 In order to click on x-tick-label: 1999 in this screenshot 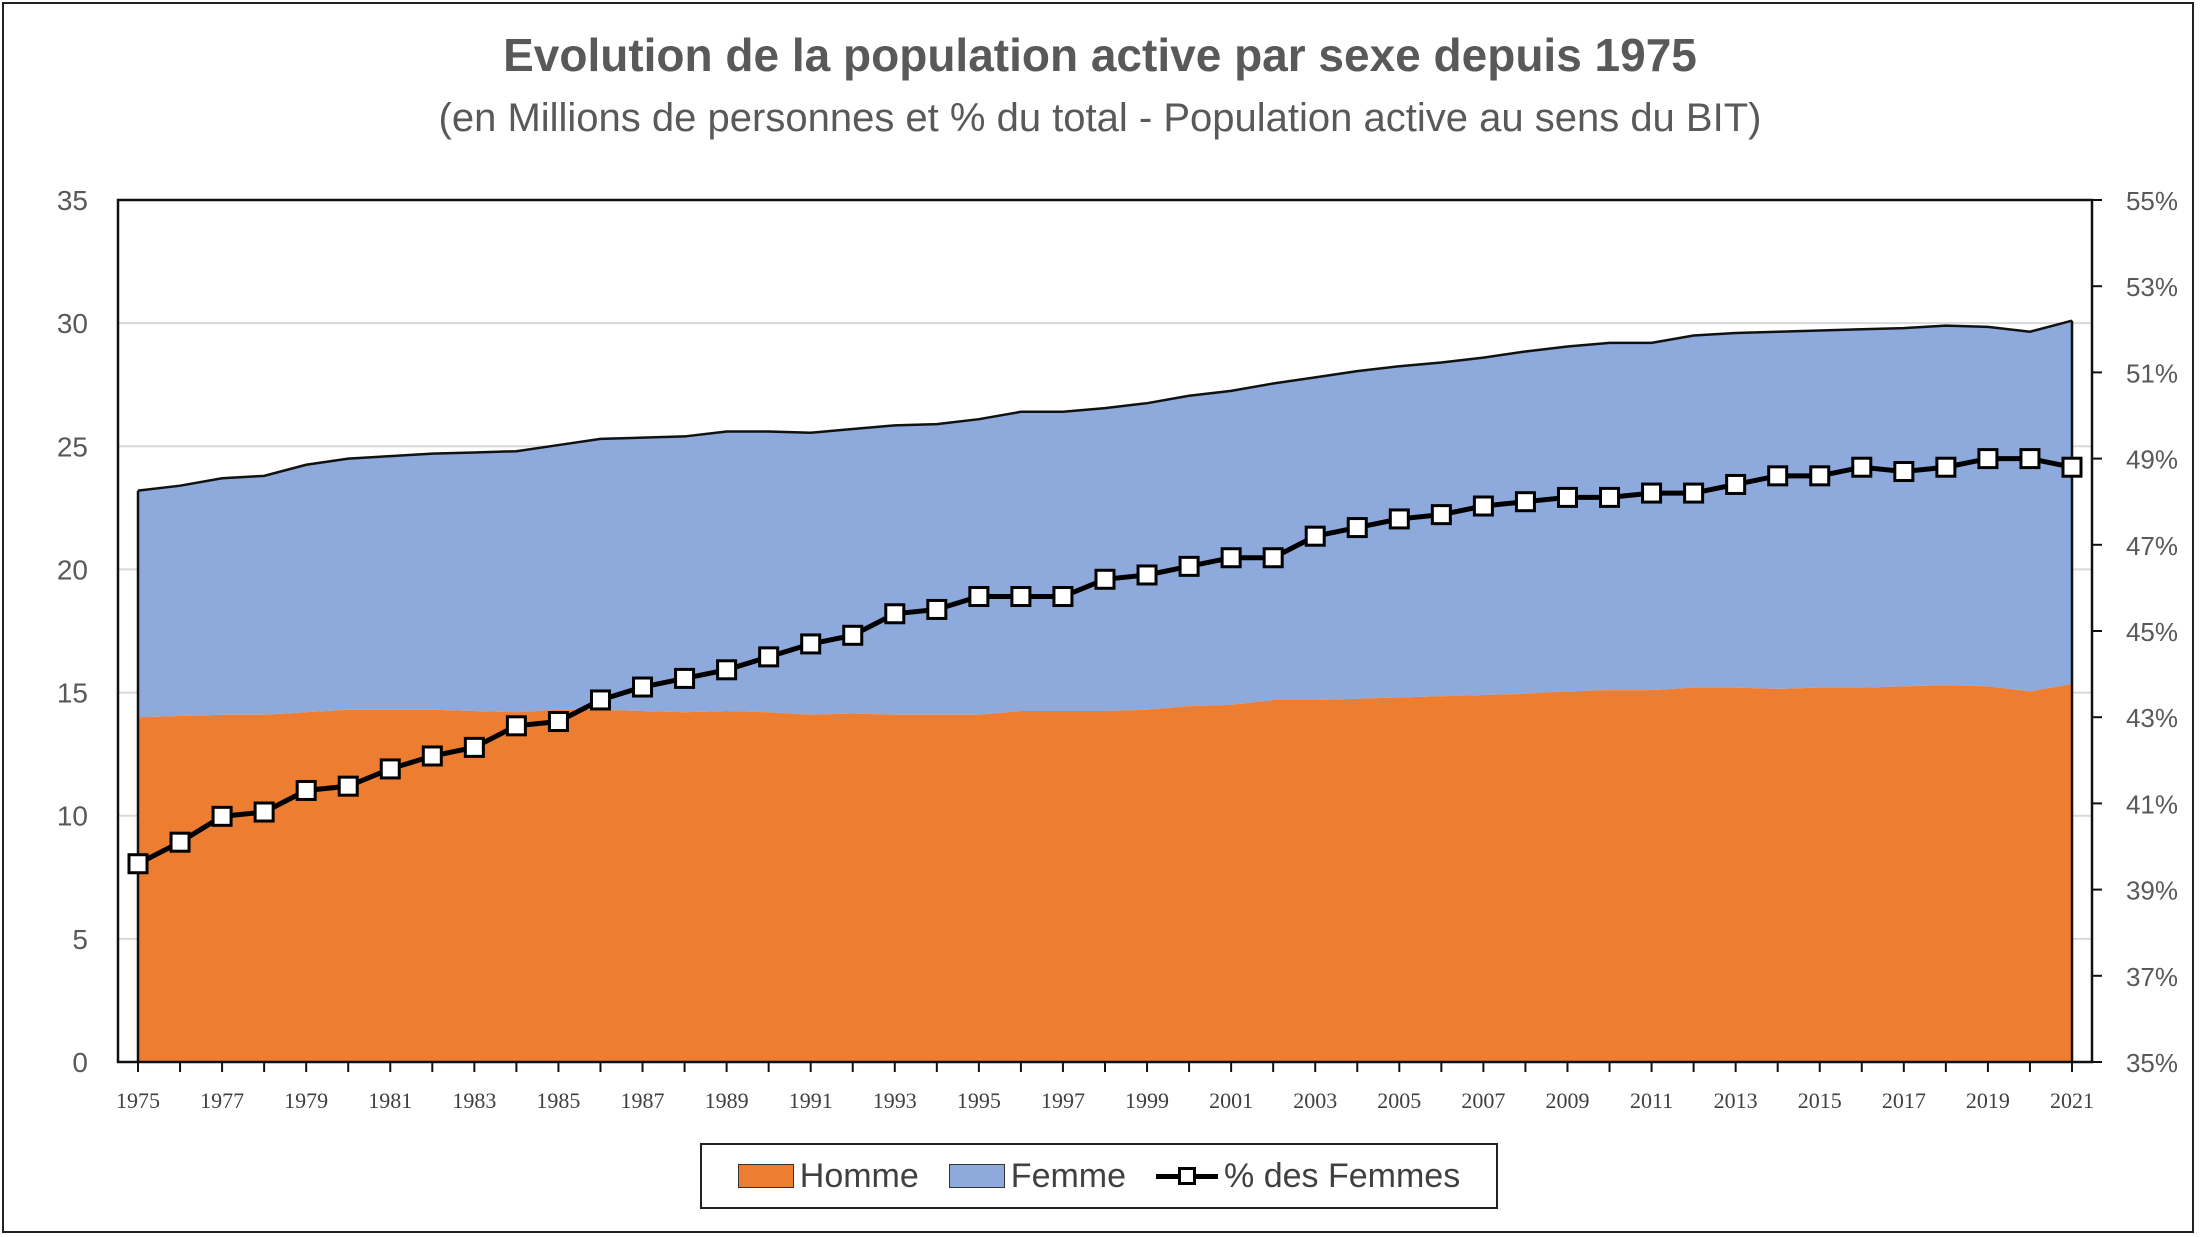, I will do `click(1147, 1100)`.